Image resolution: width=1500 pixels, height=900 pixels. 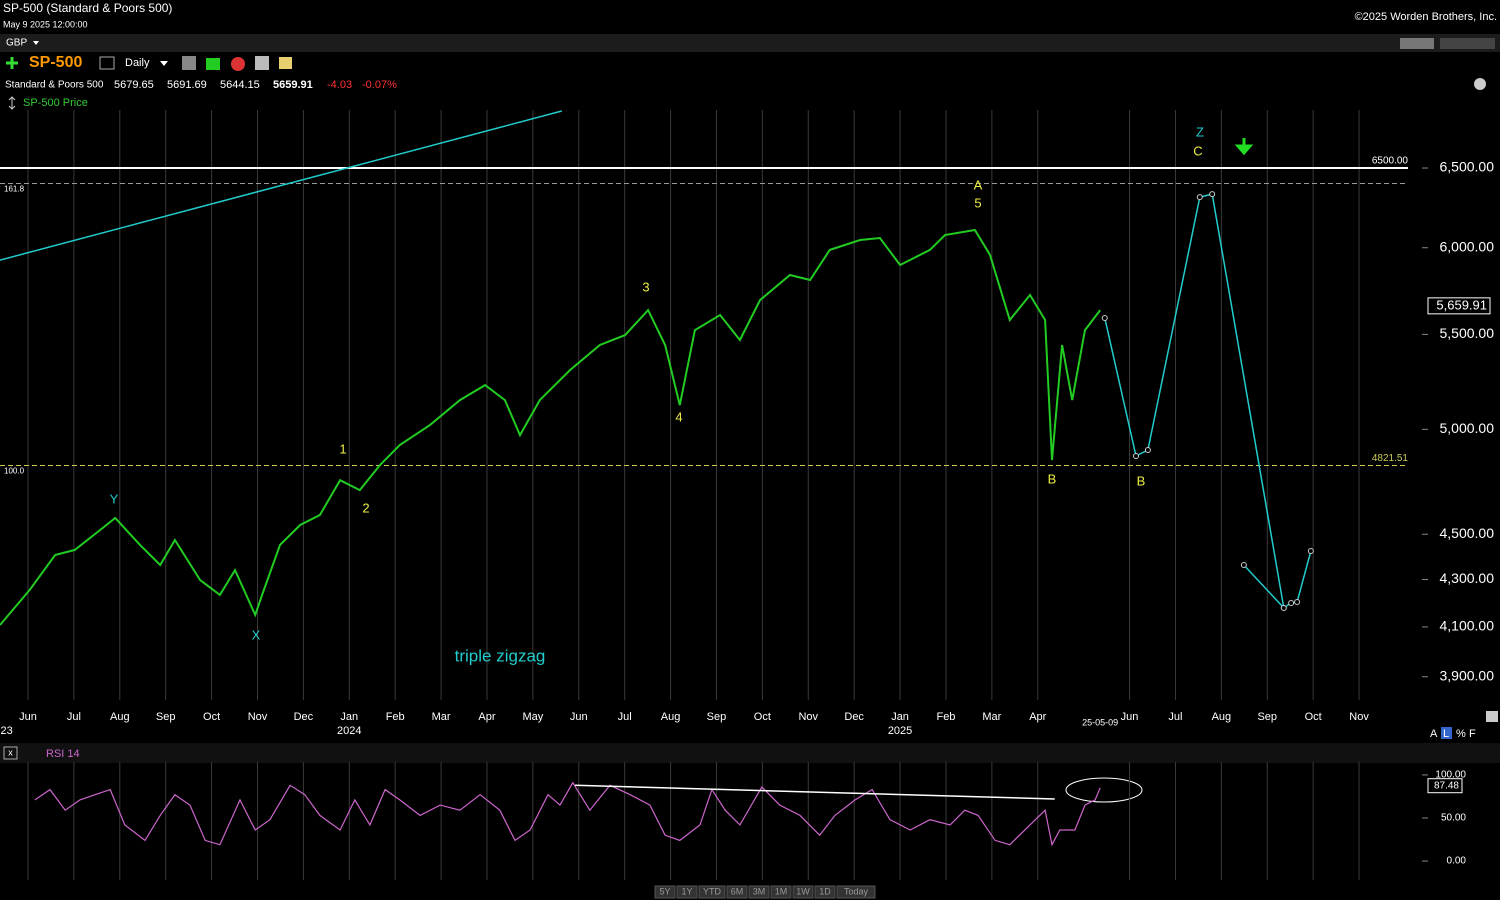 What do you see at coordinates (339, 85) in the screenshot?
I see `quote-change: -4.03` at bounding box center [339, 85].